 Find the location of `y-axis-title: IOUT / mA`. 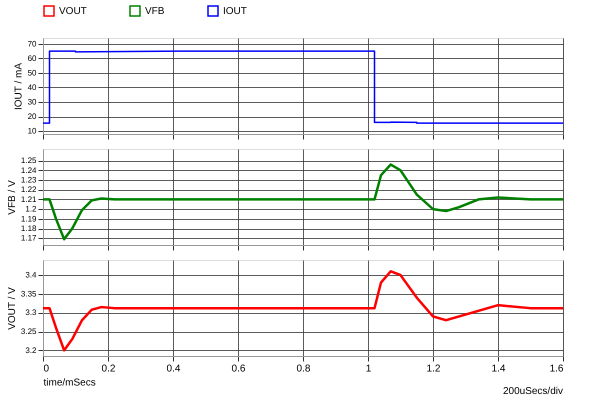

y-axis-title: IOUT / mA is located at coordinates (19, 86).